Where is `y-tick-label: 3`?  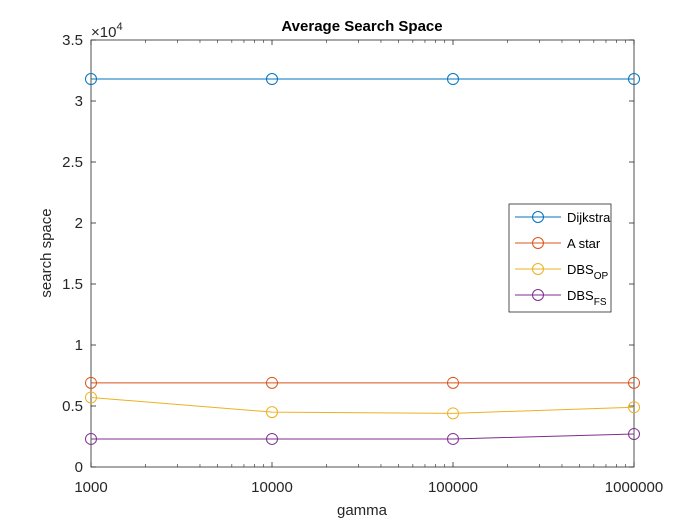 y-tick-label: 3 is located at coordinates (79, 101).